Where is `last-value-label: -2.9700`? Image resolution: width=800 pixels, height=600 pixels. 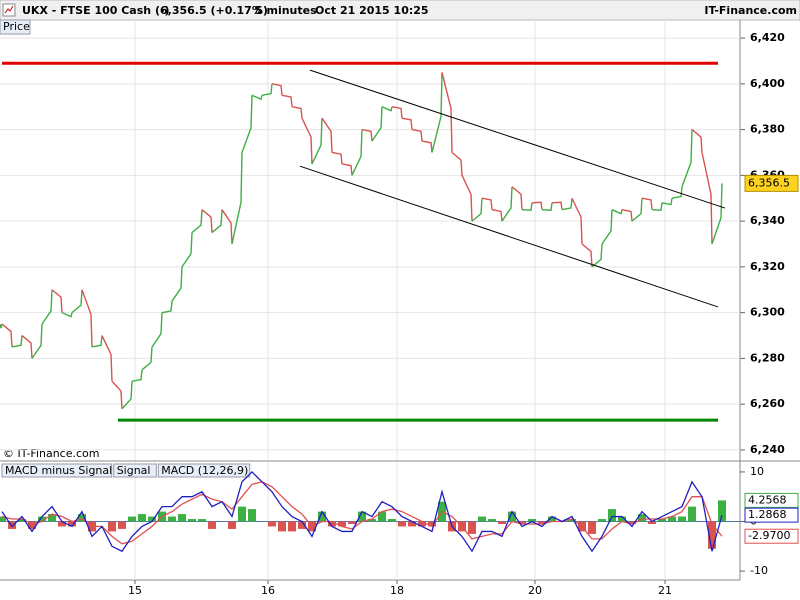 last-value-label: -2.9700 is located at coordinates (769, 535).